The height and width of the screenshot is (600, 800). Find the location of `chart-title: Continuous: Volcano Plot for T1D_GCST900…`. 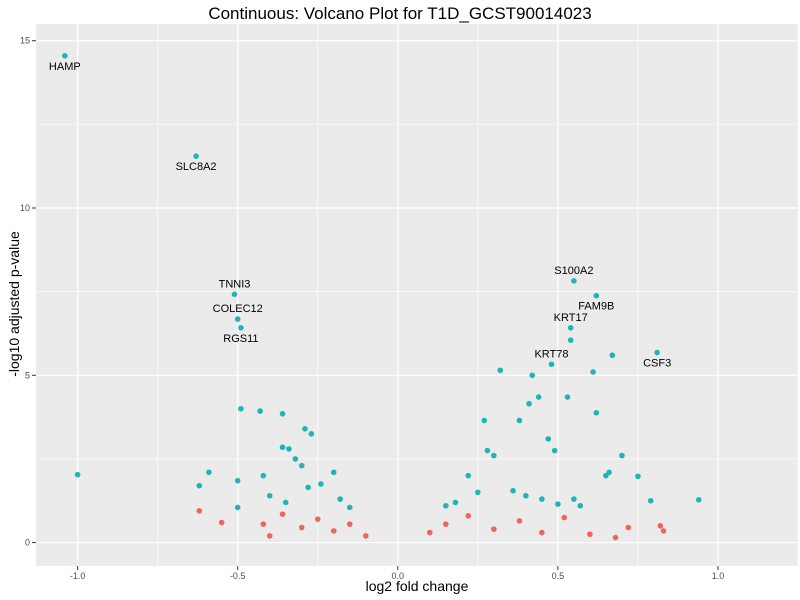

chart-title: Continuous: Volcano Plot for T1D_GCST900… is located at coordinates (400, 13).